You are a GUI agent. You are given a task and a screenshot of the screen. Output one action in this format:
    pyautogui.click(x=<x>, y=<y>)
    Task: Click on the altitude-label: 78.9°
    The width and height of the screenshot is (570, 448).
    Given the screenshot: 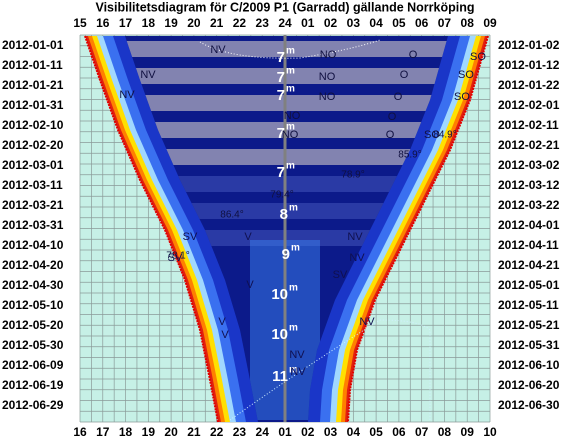 What is the action you would take?
    pyautogui.click(x=352, y=175)
    